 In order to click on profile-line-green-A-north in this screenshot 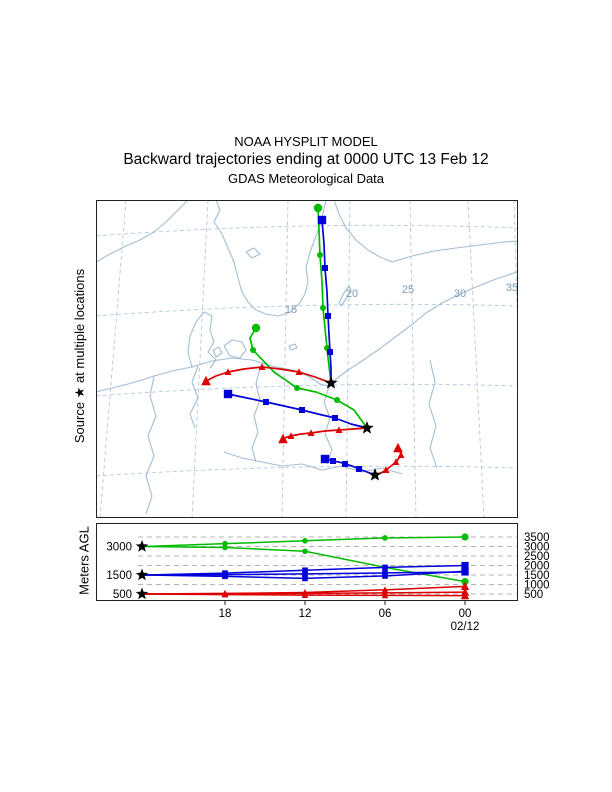, I will do `click(306, 540)`.